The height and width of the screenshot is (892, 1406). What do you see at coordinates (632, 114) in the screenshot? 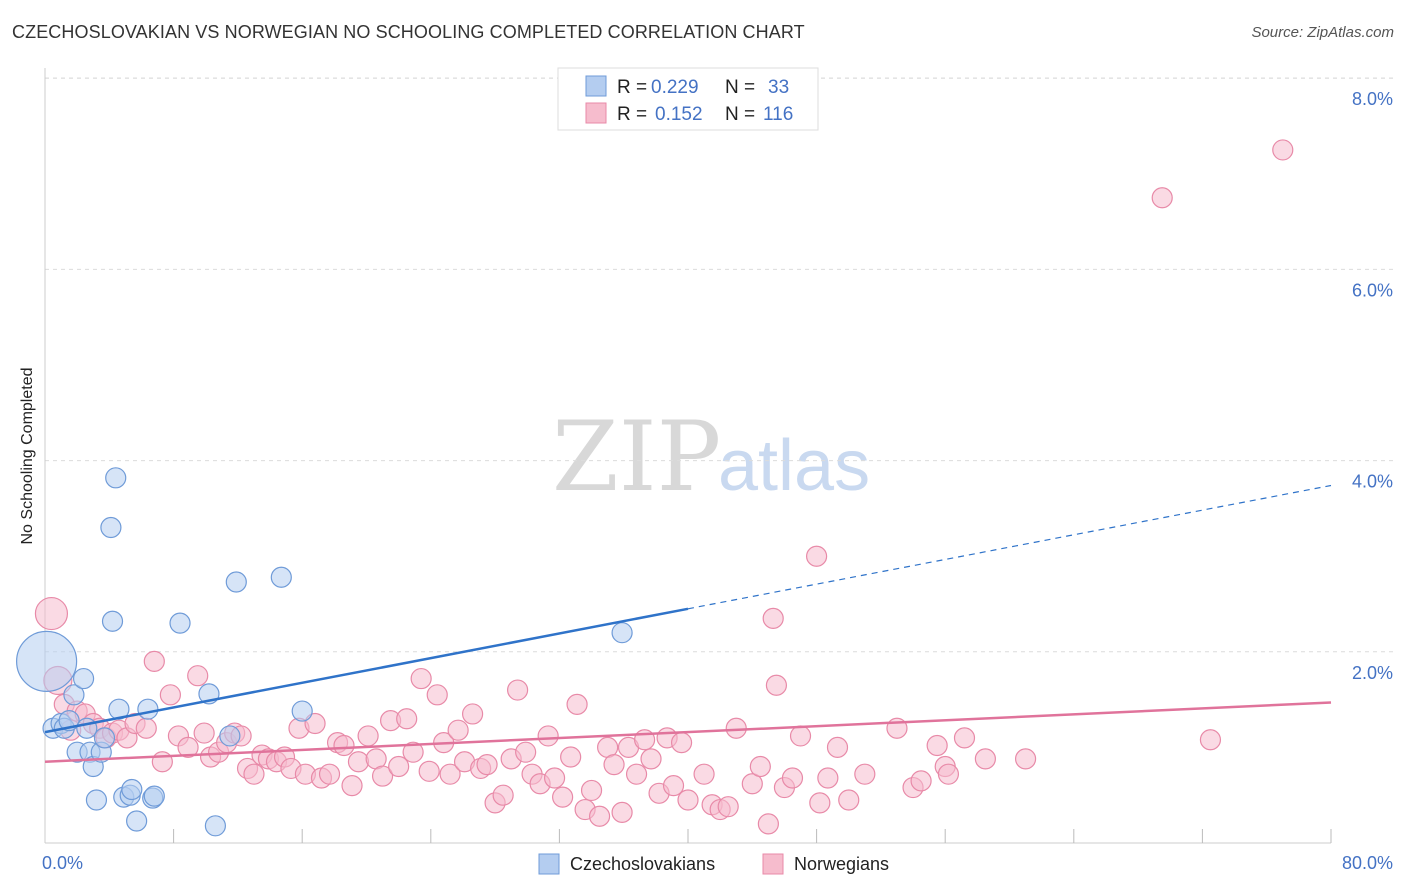
I see `legend-r-label-2: R =` at bounding box center [632, 114].